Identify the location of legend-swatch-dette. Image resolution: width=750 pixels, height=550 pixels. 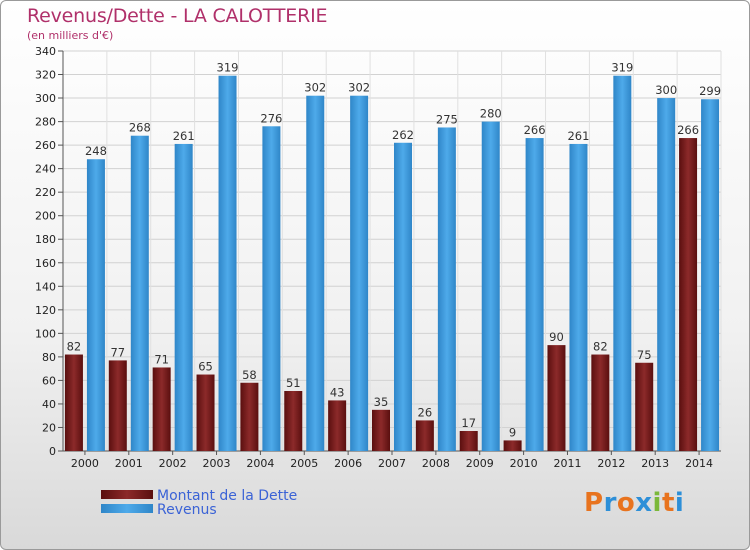
(127, 494).